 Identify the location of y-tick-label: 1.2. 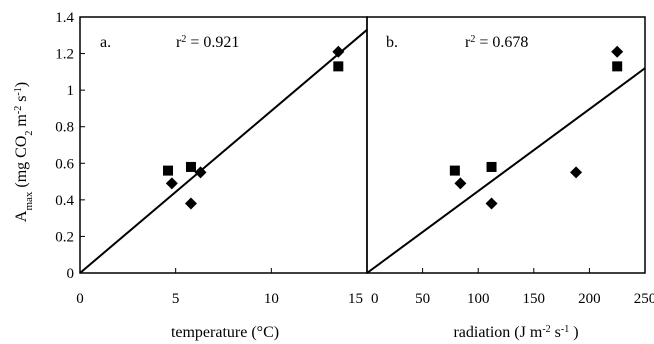
(64, 55).